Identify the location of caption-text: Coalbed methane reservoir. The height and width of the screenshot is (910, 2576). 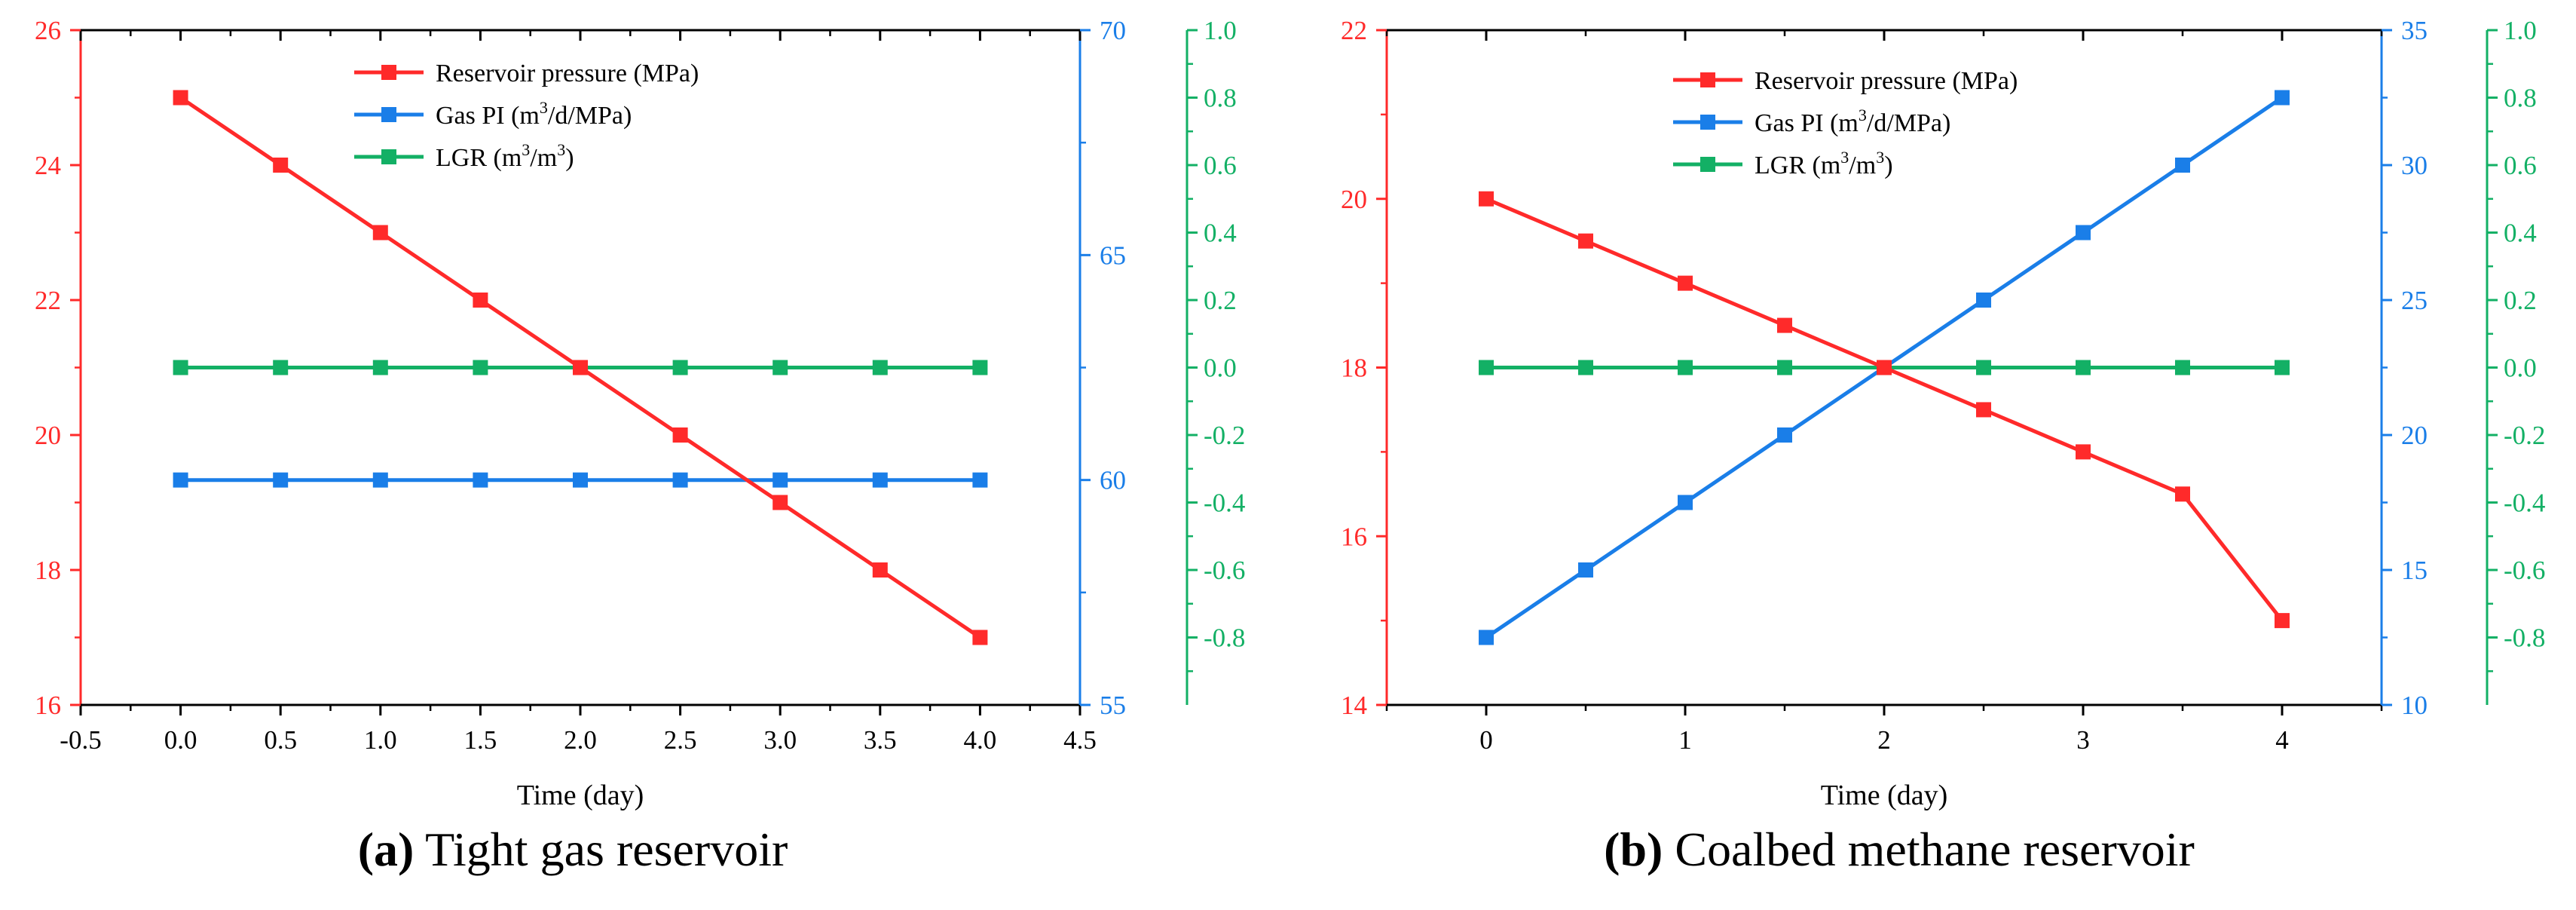
(1929, 849).